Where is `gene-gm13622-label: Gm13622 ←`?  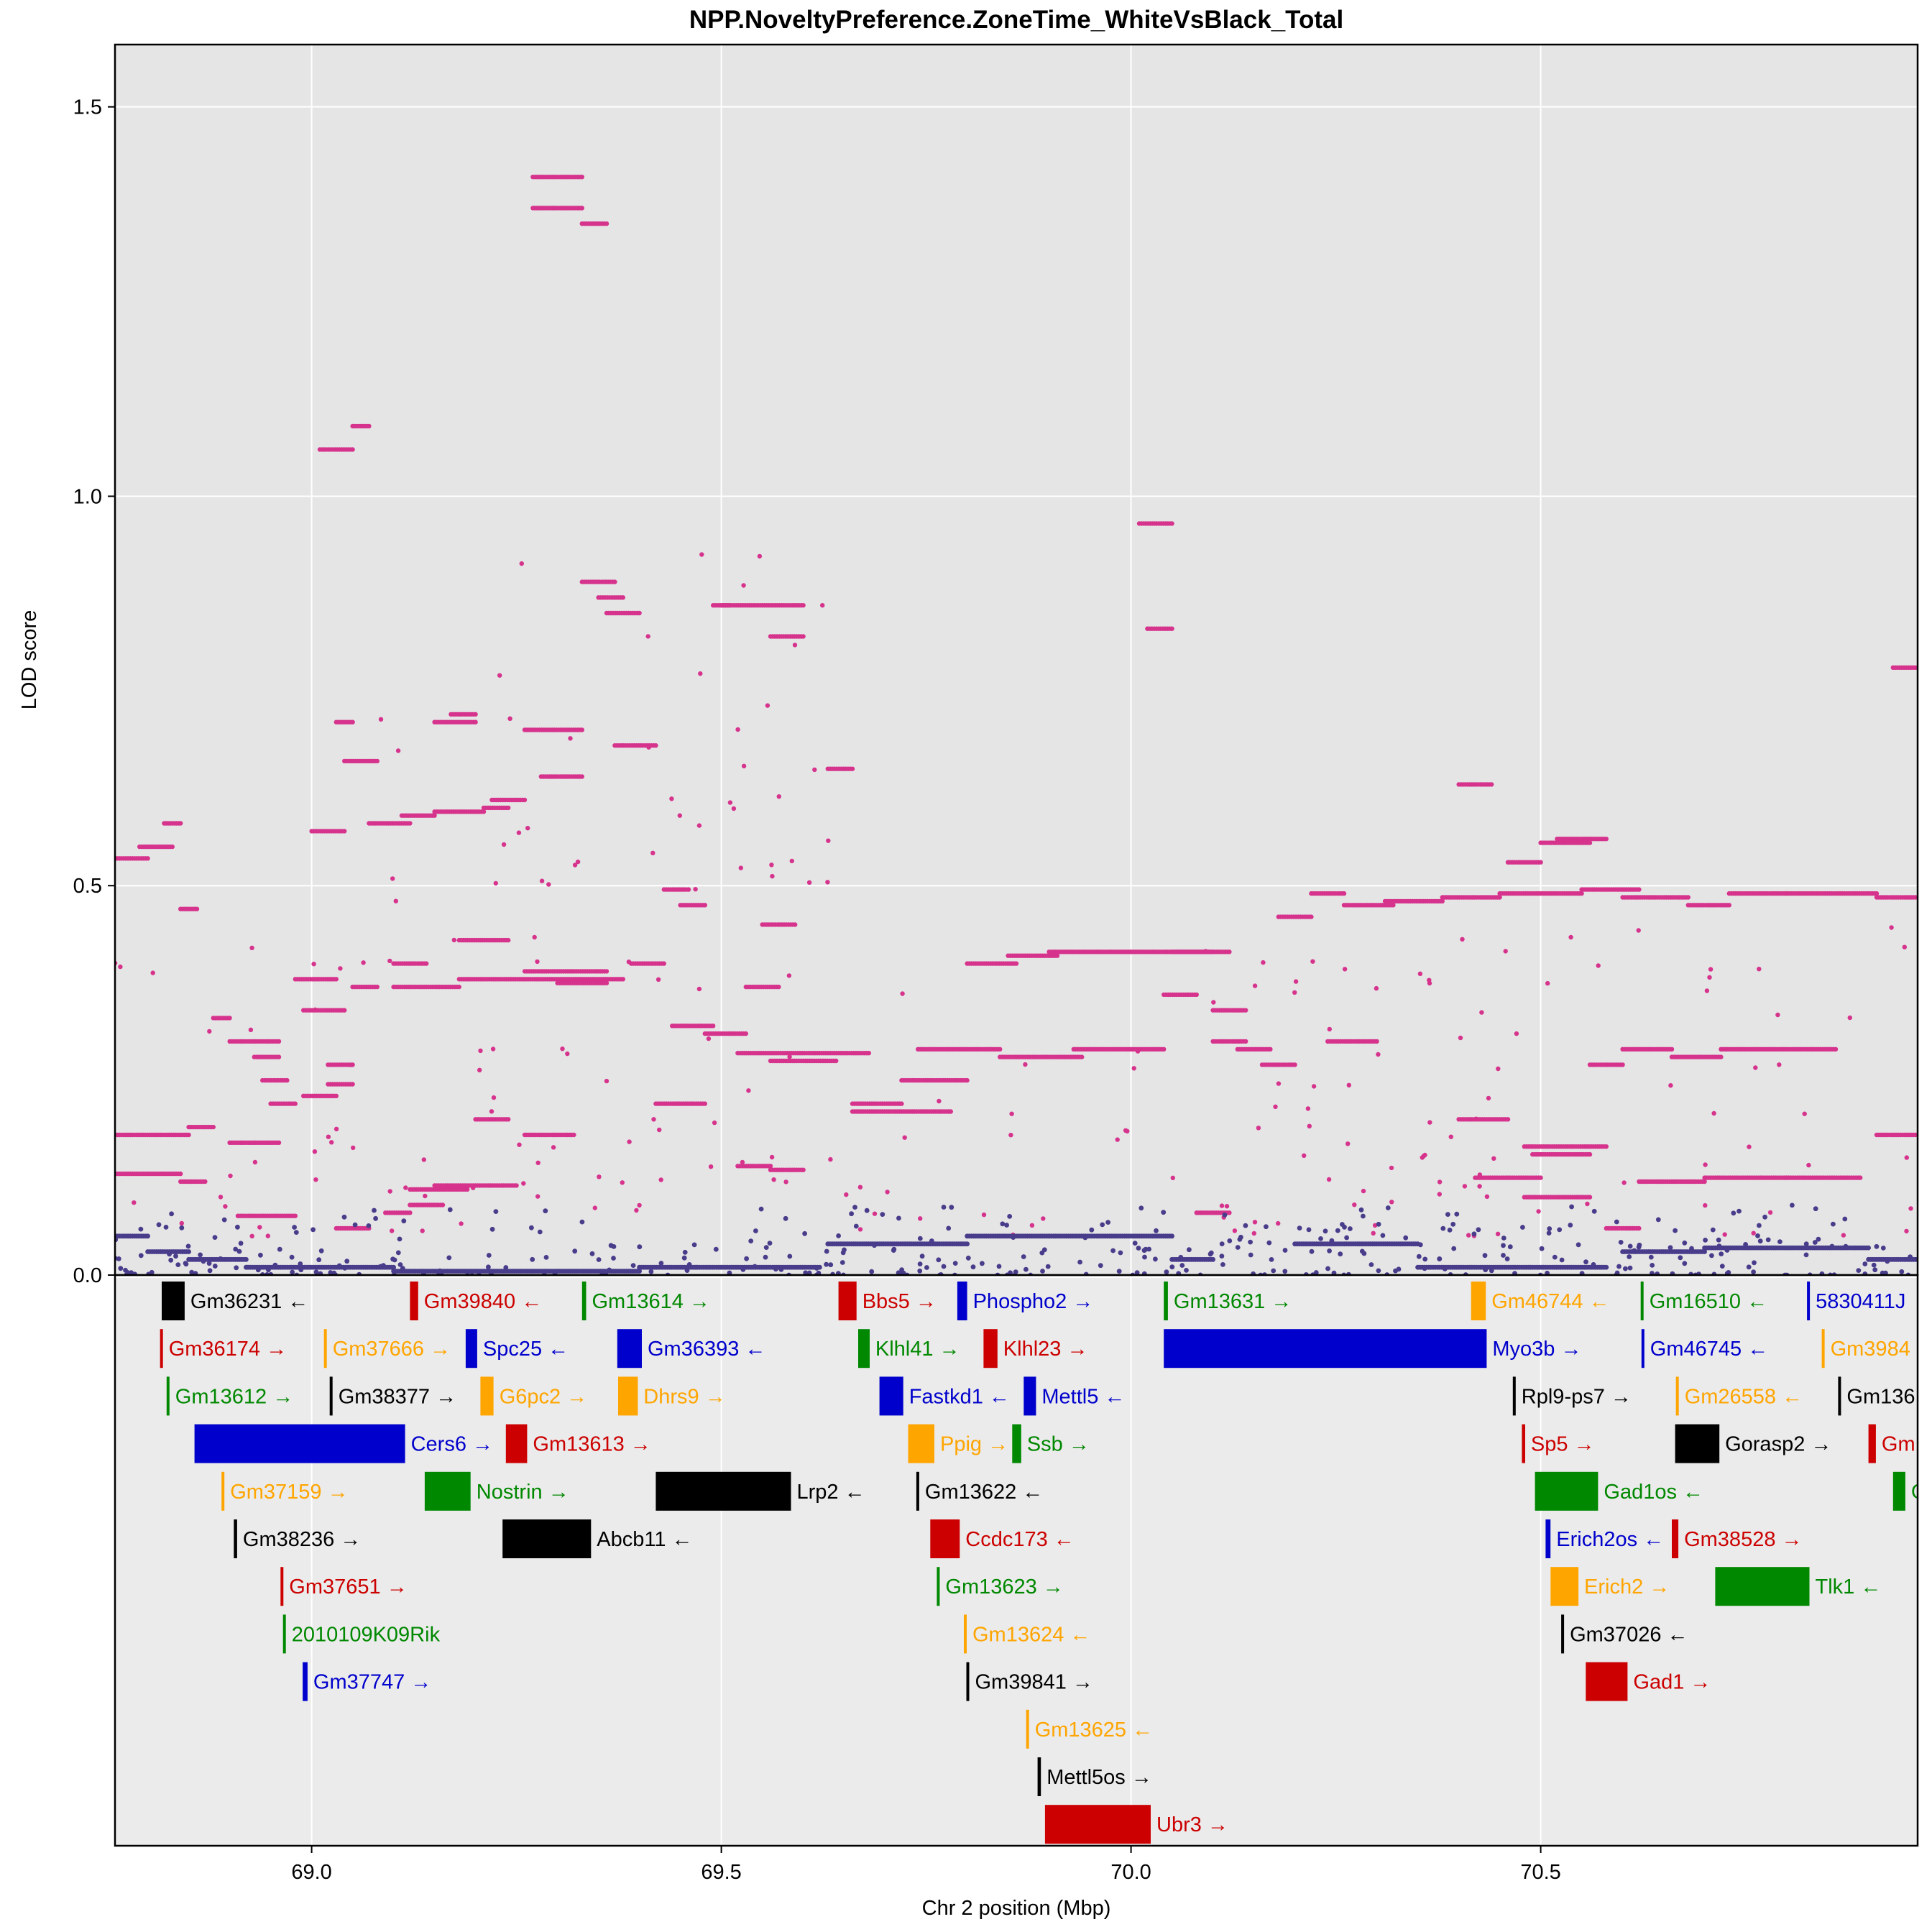
gene-gm13622-label: Gm13622 ← is located at coordinates (984, 1492).